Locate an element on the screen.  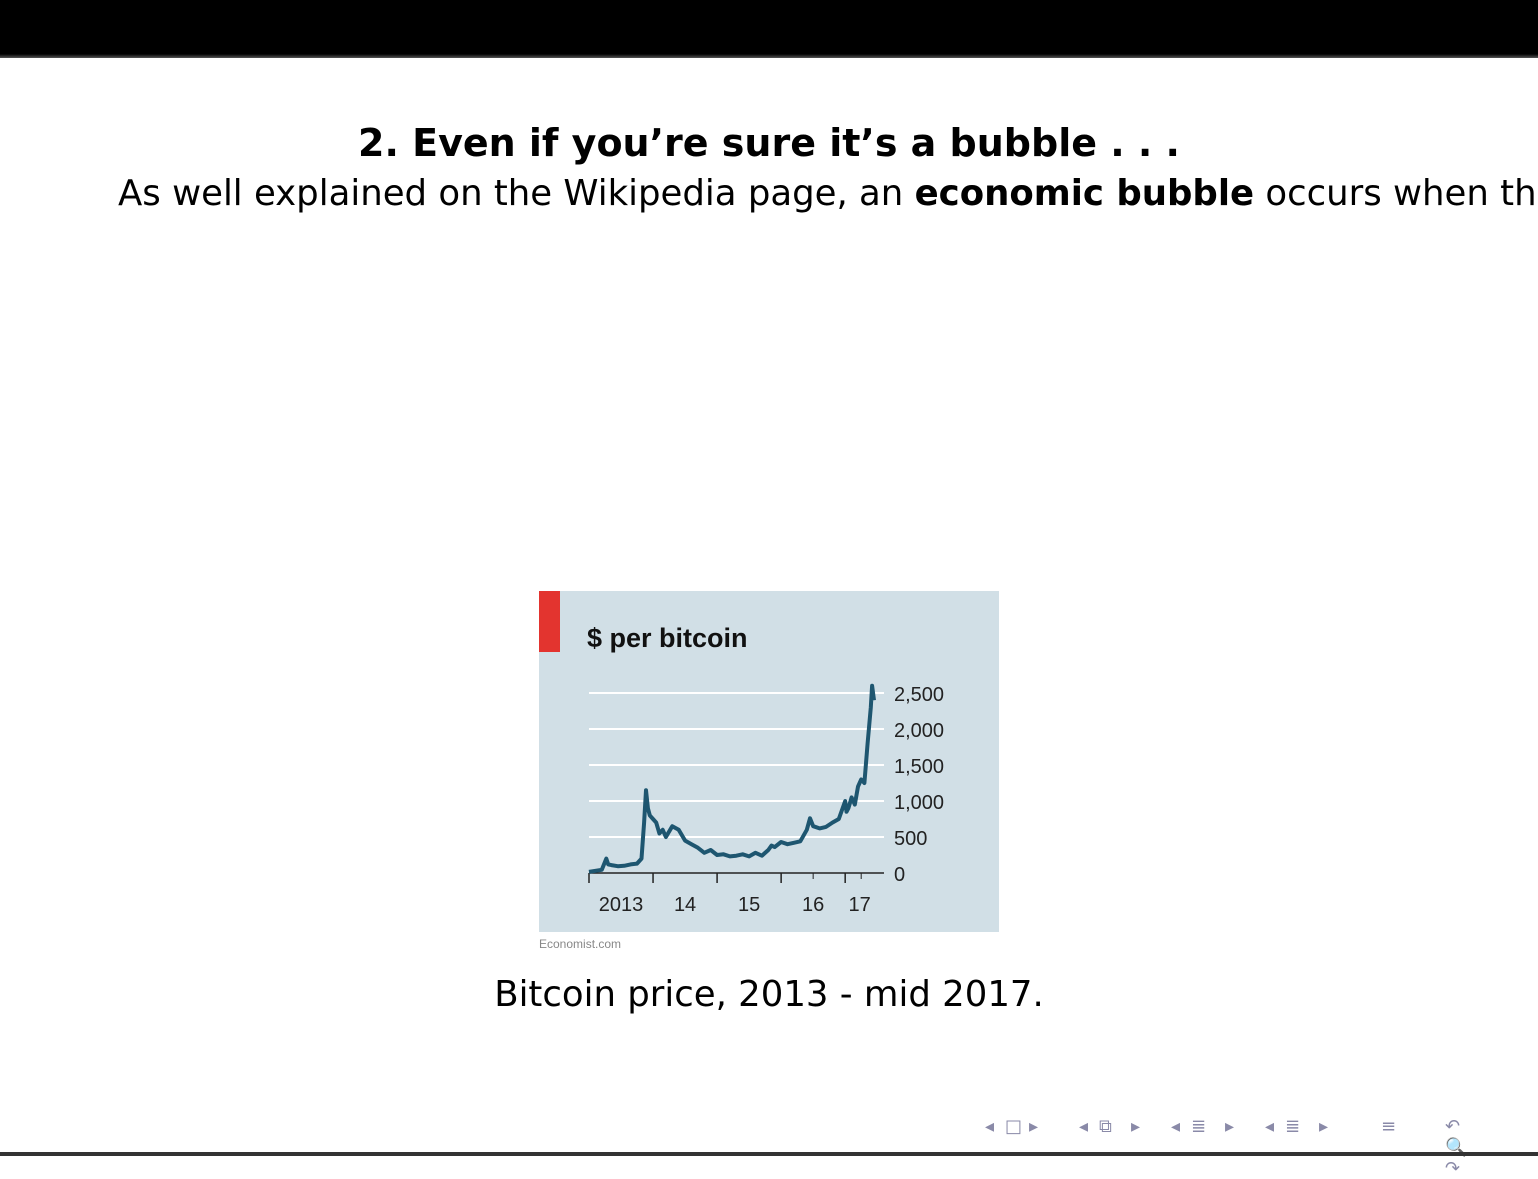
bottom-bar is located at coordinates (769, 1154).